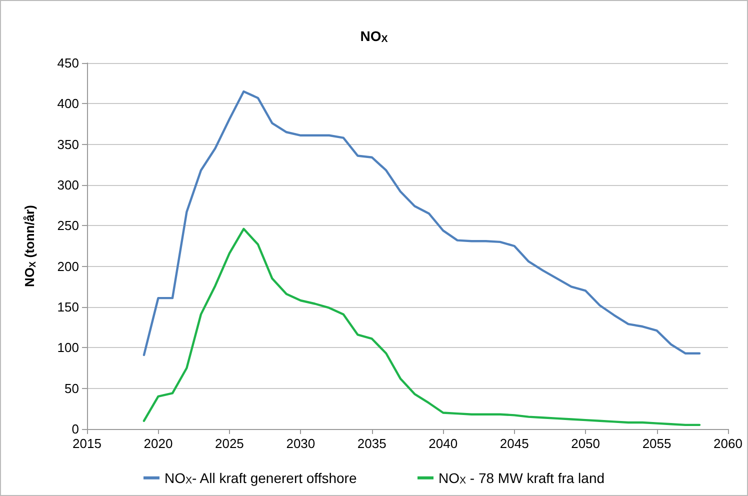 The width and height of the screenshot is (748, 496). Describe the element at coordinates (229, 443) in the screenshot. I see `x-tick-label: 2025` at that location.